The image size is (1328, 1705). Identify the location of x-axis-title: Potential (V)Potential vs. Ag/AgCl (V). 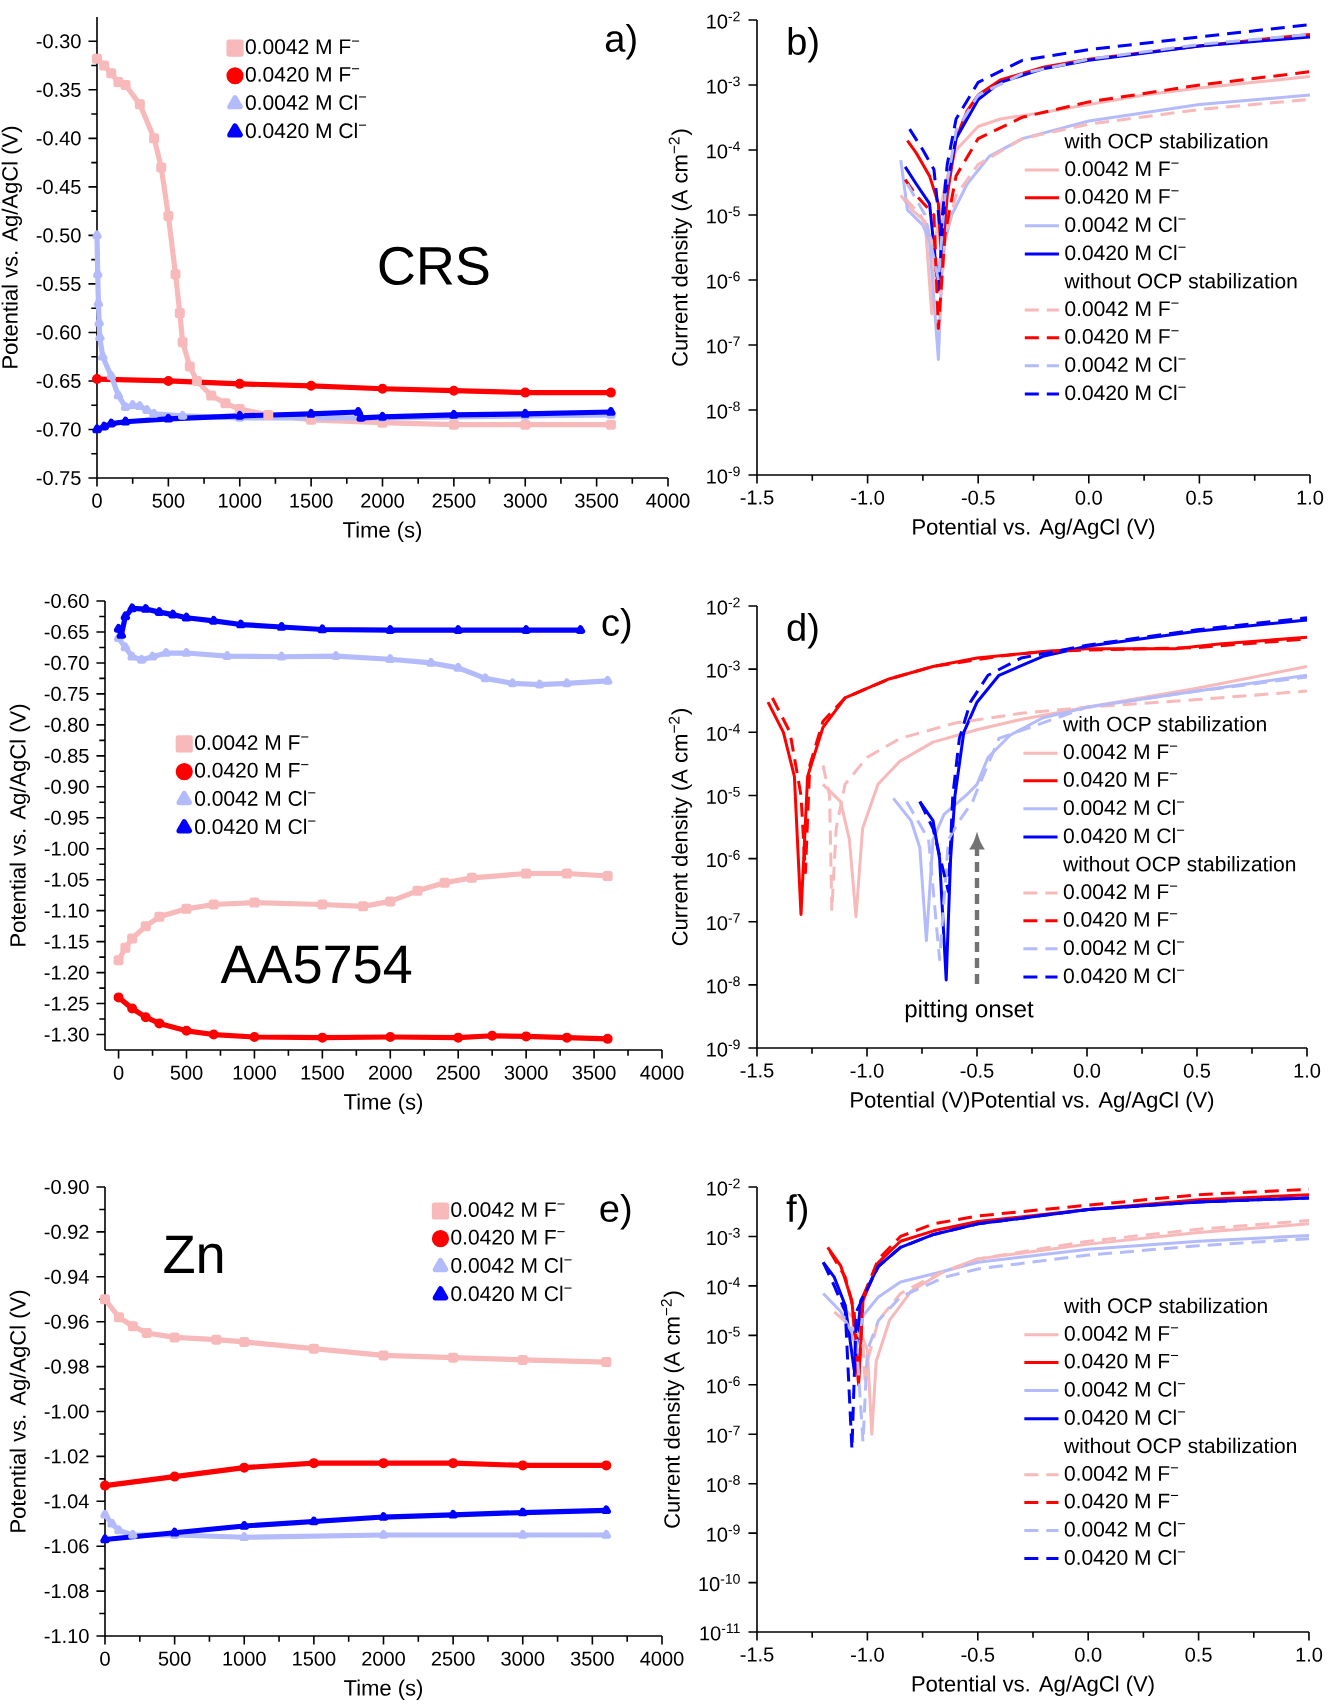
(1032, 1102).